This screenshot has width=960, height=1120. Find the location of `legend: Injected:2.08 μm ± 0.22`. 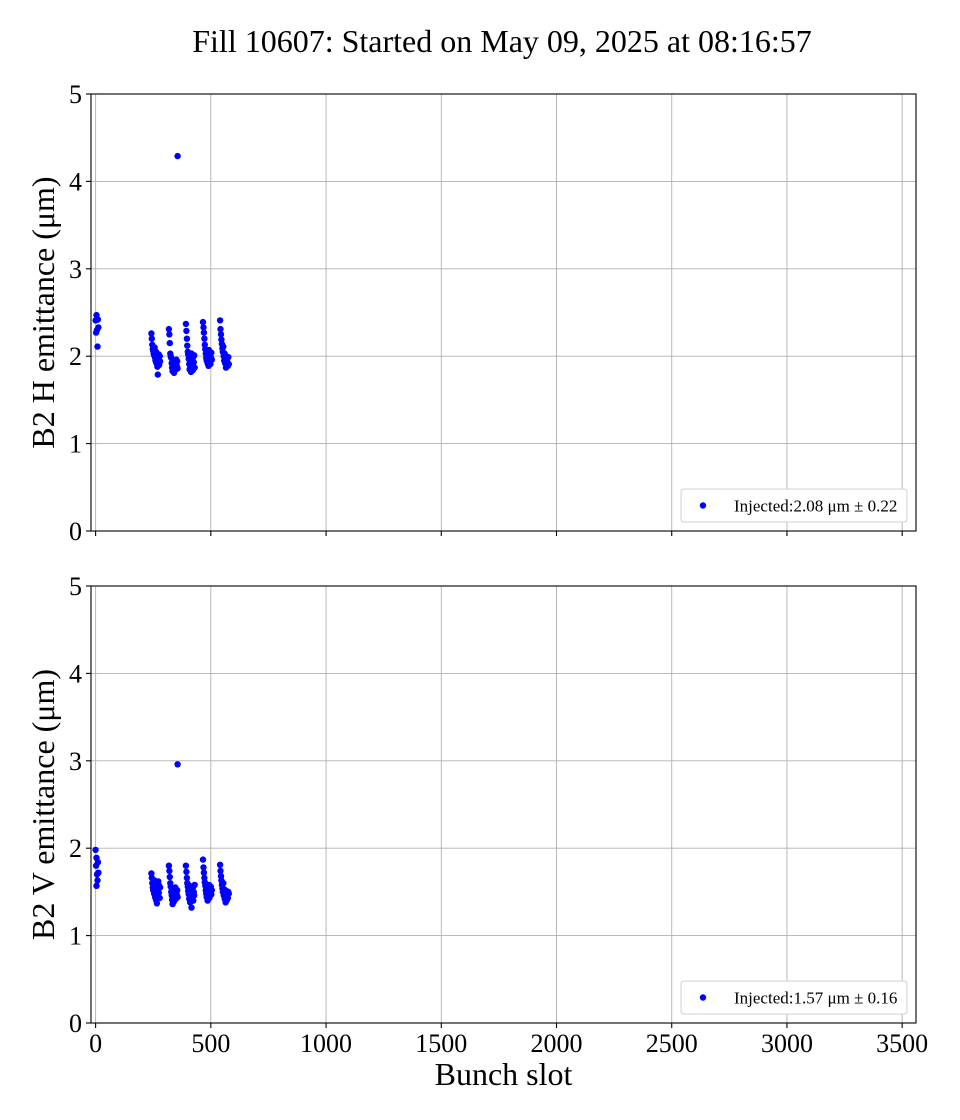

legend: Injected:2.08 μm ± 0.22 is located at coordinates (794, 505).